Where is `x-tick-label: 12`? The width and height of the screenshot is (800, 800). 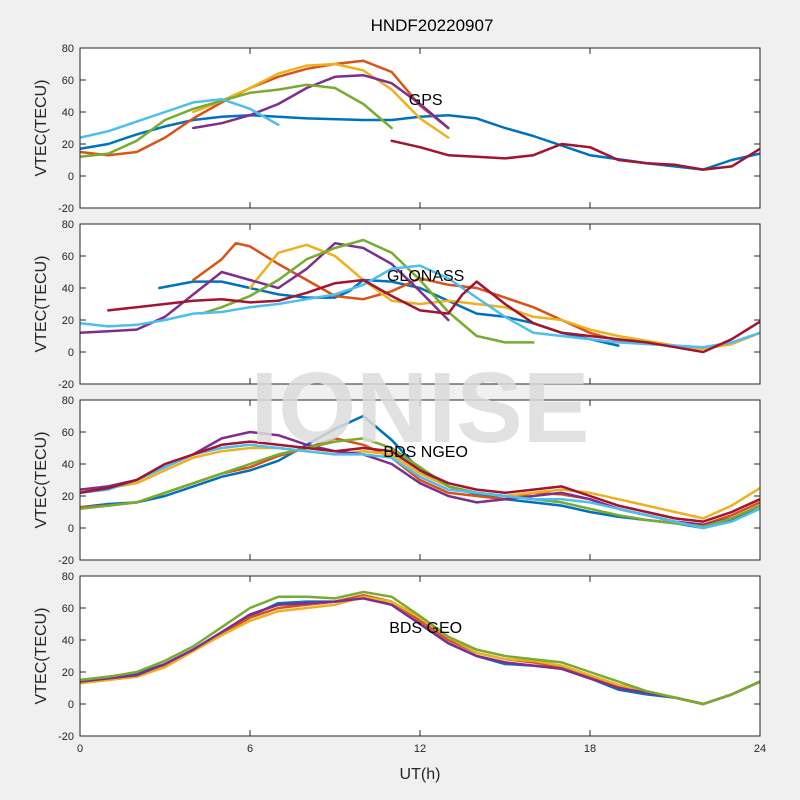 x-tick-label: 12 is located at coordinates (420, 749).